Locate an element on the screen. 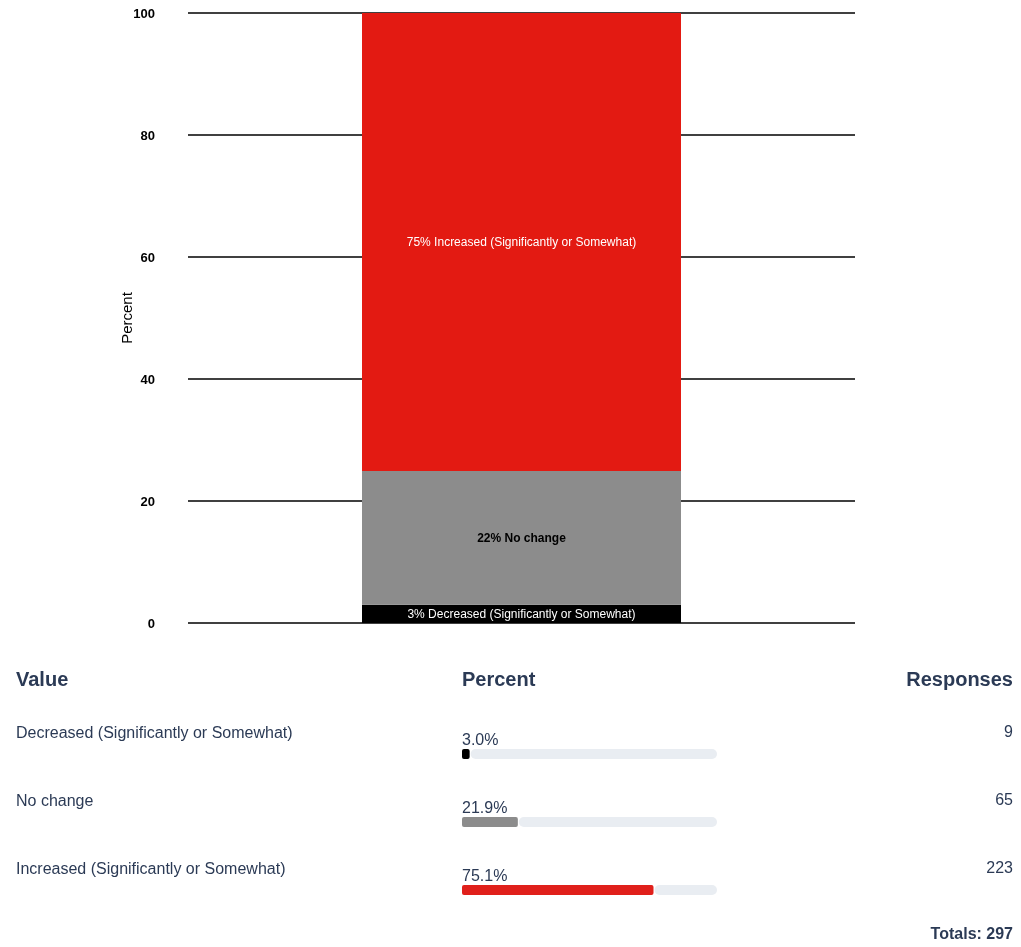 This screenshot has width=1021, height=947. bar is located at coordinates (521, 538).